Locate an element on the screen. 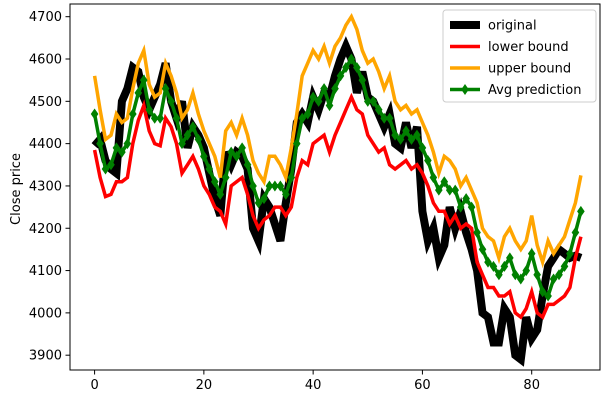 The width and height of the screenshot is (601, 396). y-tick-label: 4600 is located at coordinates (45, 60).